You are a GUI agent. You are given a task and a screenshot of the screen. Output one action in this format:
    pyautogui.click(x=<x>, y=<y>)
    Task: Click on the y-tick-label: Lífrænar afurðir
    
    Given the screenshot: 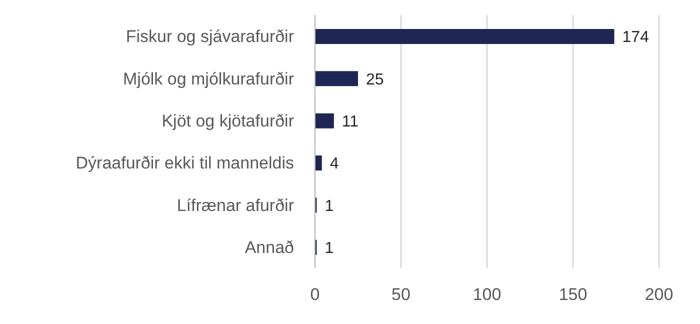 What is the action you would take?
    pyautogui.click(x=235, y=205)
    